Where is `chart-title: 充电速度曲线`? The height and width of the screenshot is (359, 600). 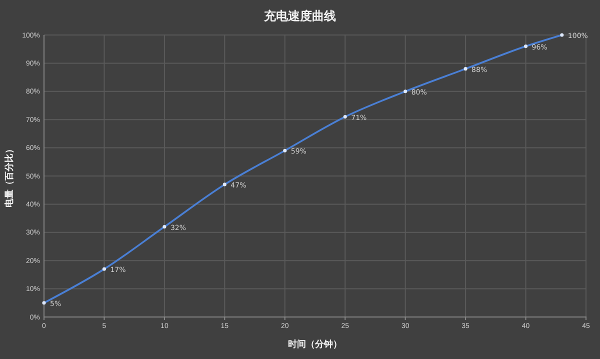
chart-title: 充电速度曲线 is located at coordinates (299, 16).